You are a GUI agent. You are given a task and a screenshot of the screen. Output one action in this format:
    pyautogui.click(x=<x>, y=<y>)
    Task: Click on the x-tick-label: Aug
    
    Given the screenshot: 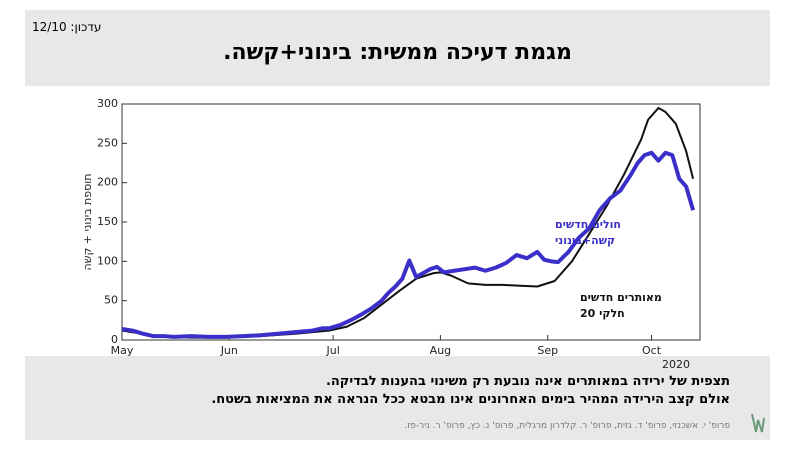 What is the action you would take?
    pyautogui.click(x=440, y=350)
    